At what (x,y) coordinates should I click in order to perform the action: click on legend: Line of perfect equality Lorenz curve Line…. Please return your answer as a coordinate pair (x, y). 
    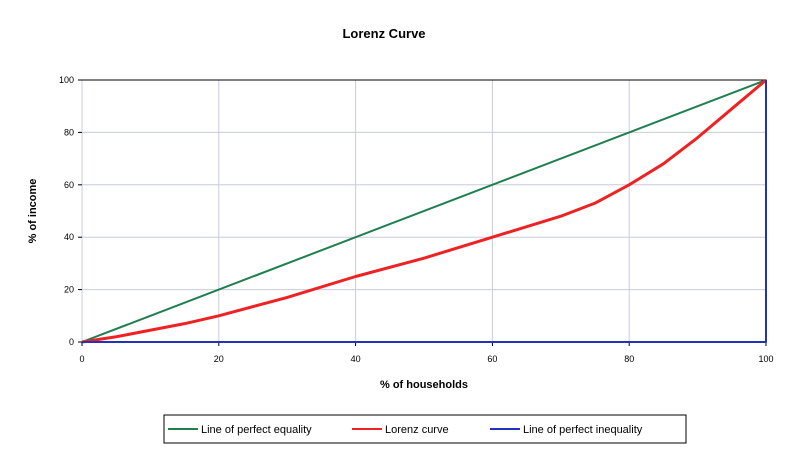
    Looking at the image, I should click on (425, 429).